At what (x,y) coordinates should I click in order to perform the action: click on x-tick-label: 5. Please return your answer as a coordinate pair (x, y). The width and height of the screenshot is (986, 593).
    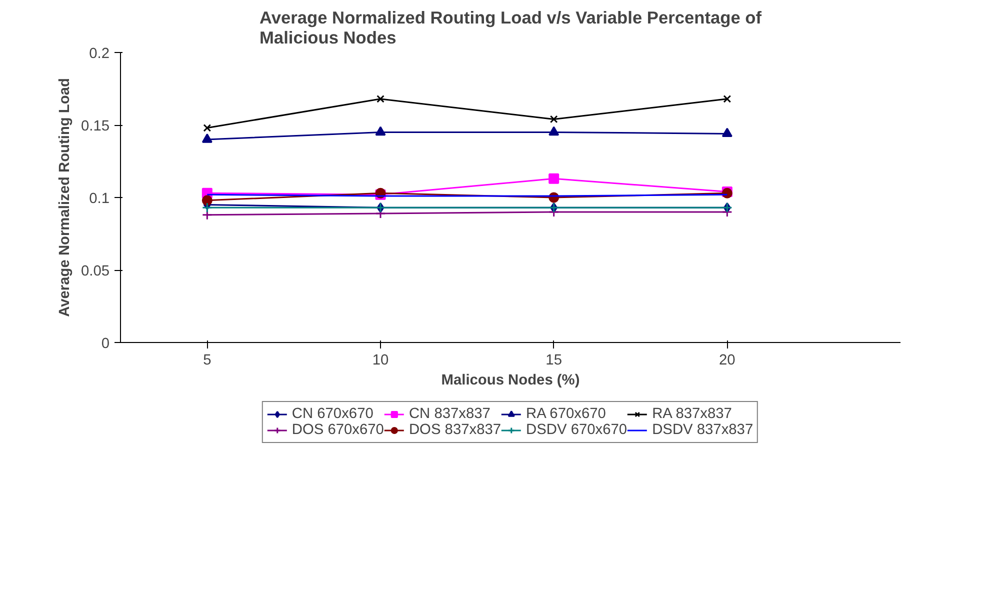
    Looking at the image, I should click on (207, 360).